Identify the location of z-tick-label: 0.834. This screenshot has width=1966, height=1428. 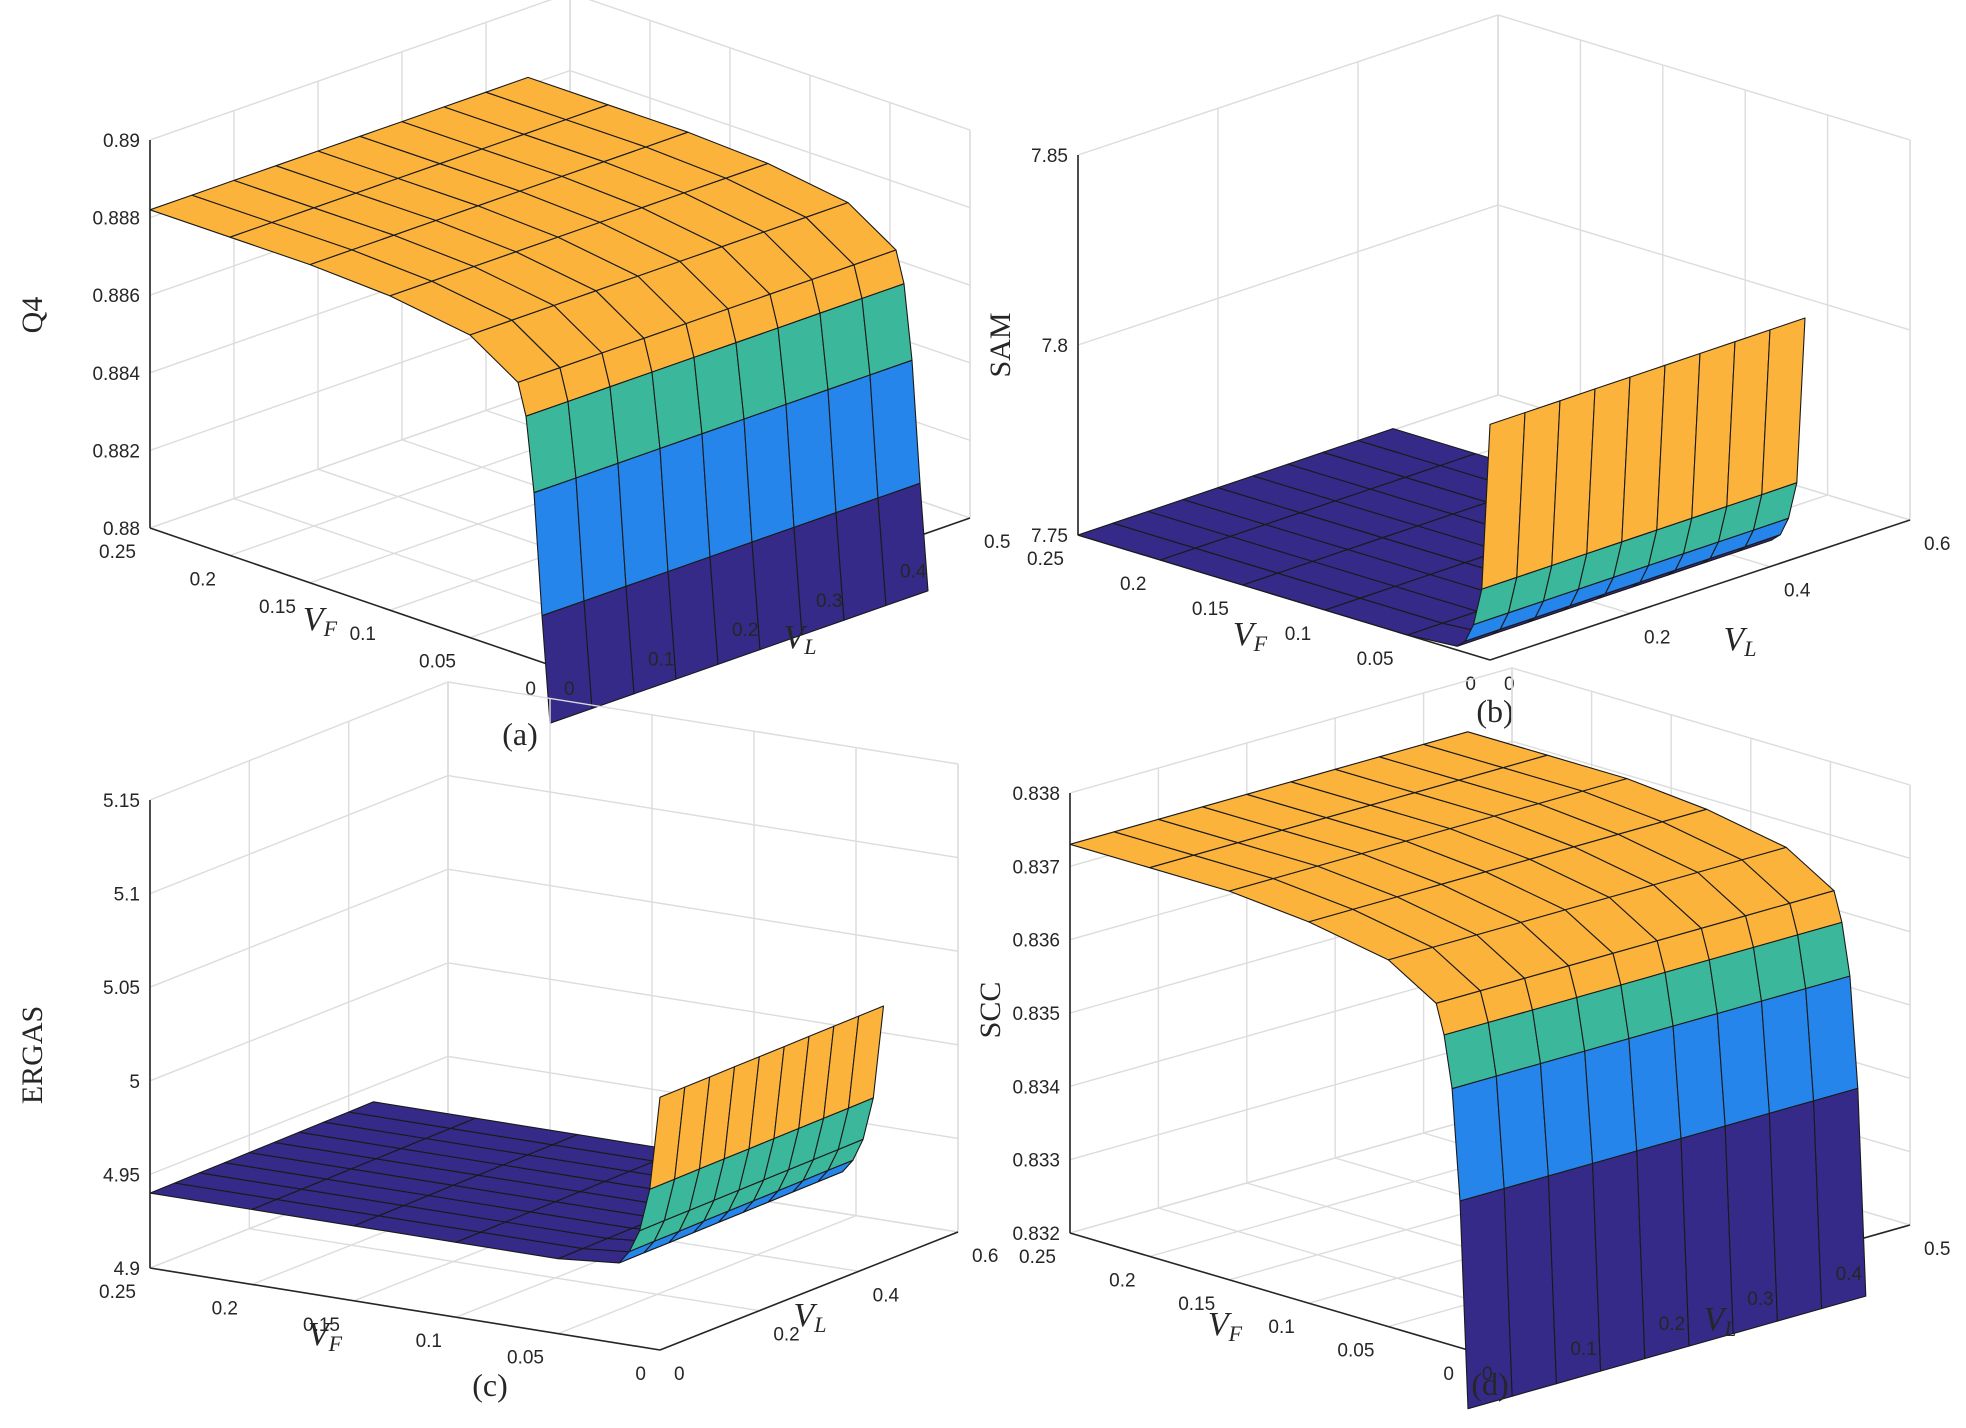
(1036, 1087).